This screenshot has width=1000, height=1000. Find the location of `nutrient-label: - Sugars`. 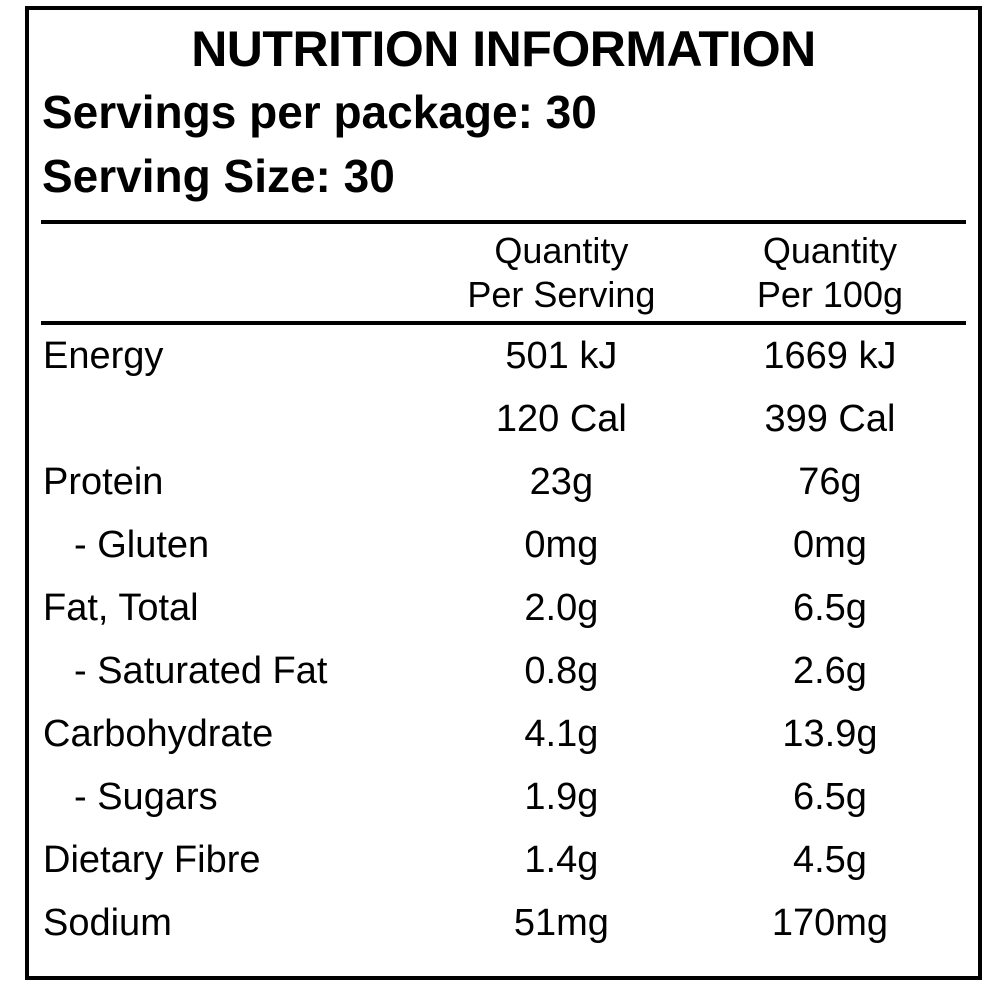

nutrient-label: - Sugars is located at coordinates (146, 797).